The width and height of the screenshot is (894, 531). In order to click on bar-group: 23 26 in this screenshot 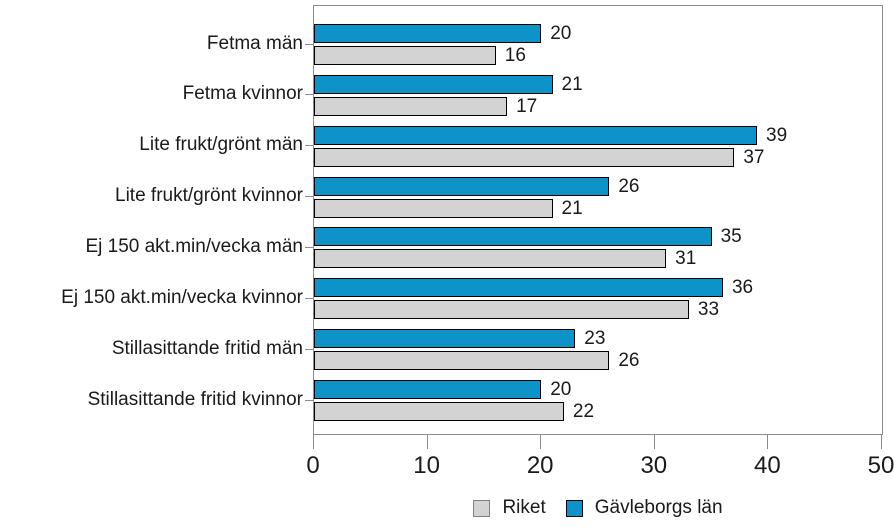, I will do `click(477, 350)`.